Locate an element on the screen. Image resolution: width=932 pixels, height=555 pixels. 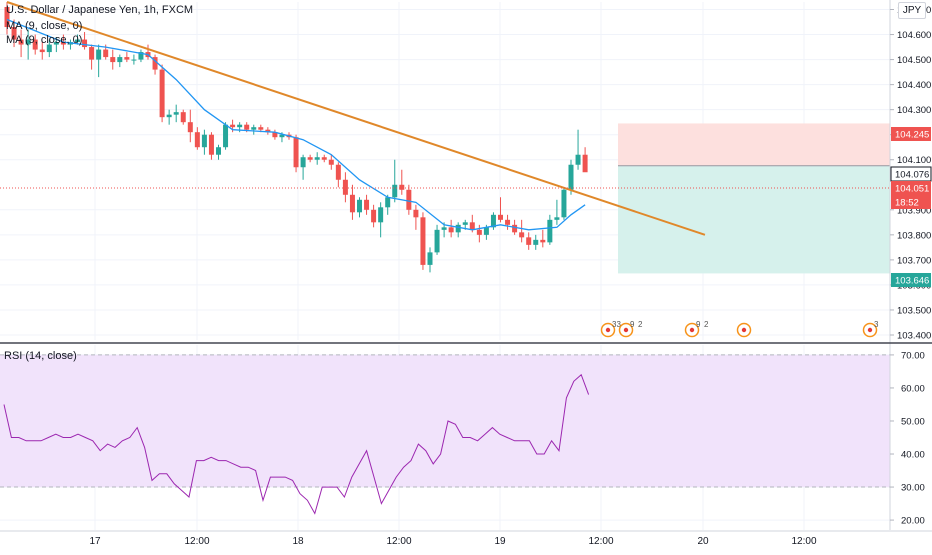
price-tick-label: 104.500 is located at coordinates (914, 60).